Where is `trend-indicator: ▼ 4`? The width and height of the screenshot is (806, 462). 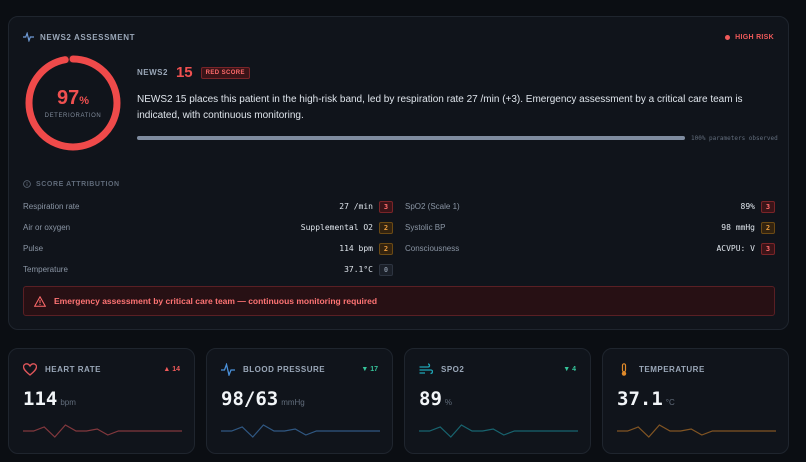 trend-indicator: ▼ 4 is located at coordinates (569, 369).